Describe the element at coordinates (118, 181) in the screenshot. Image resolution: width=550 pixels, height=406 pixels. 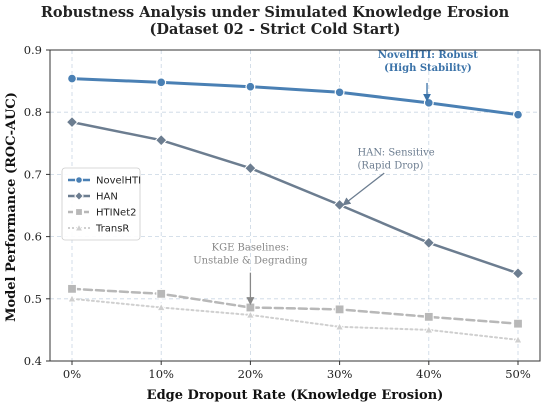
I see `legend-label: NovelHTI` at that location.